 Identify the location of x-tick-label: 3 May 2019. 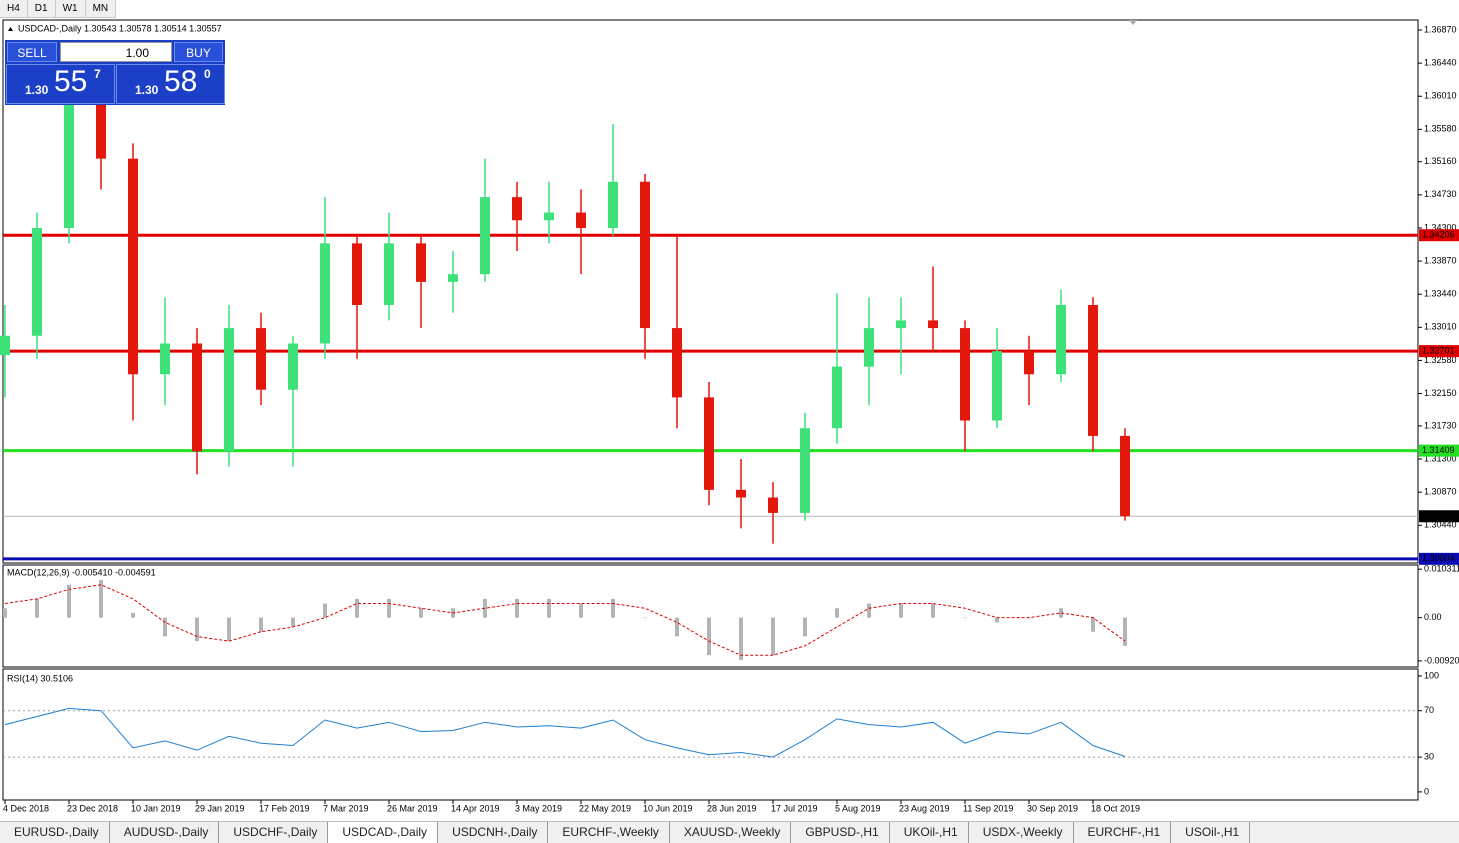
(538, 808).